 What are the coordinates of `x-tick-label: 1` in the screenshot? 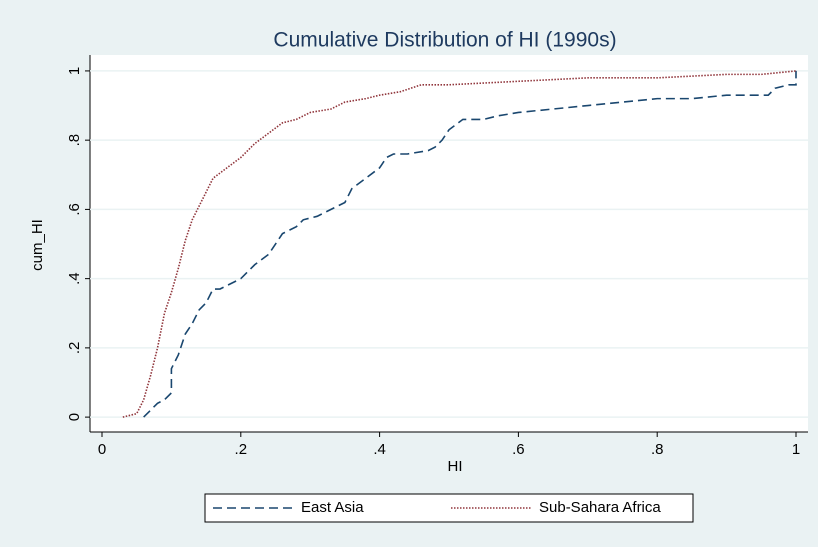 It's located at (796, 449).